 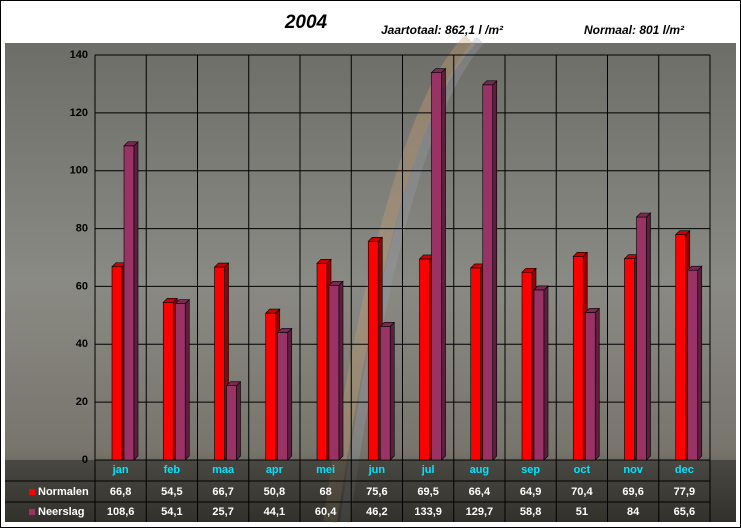 What do you see at coordinates (428, 512) in the screenshot?
I see `data-label: 133,9` at bounding box center [428, 512].